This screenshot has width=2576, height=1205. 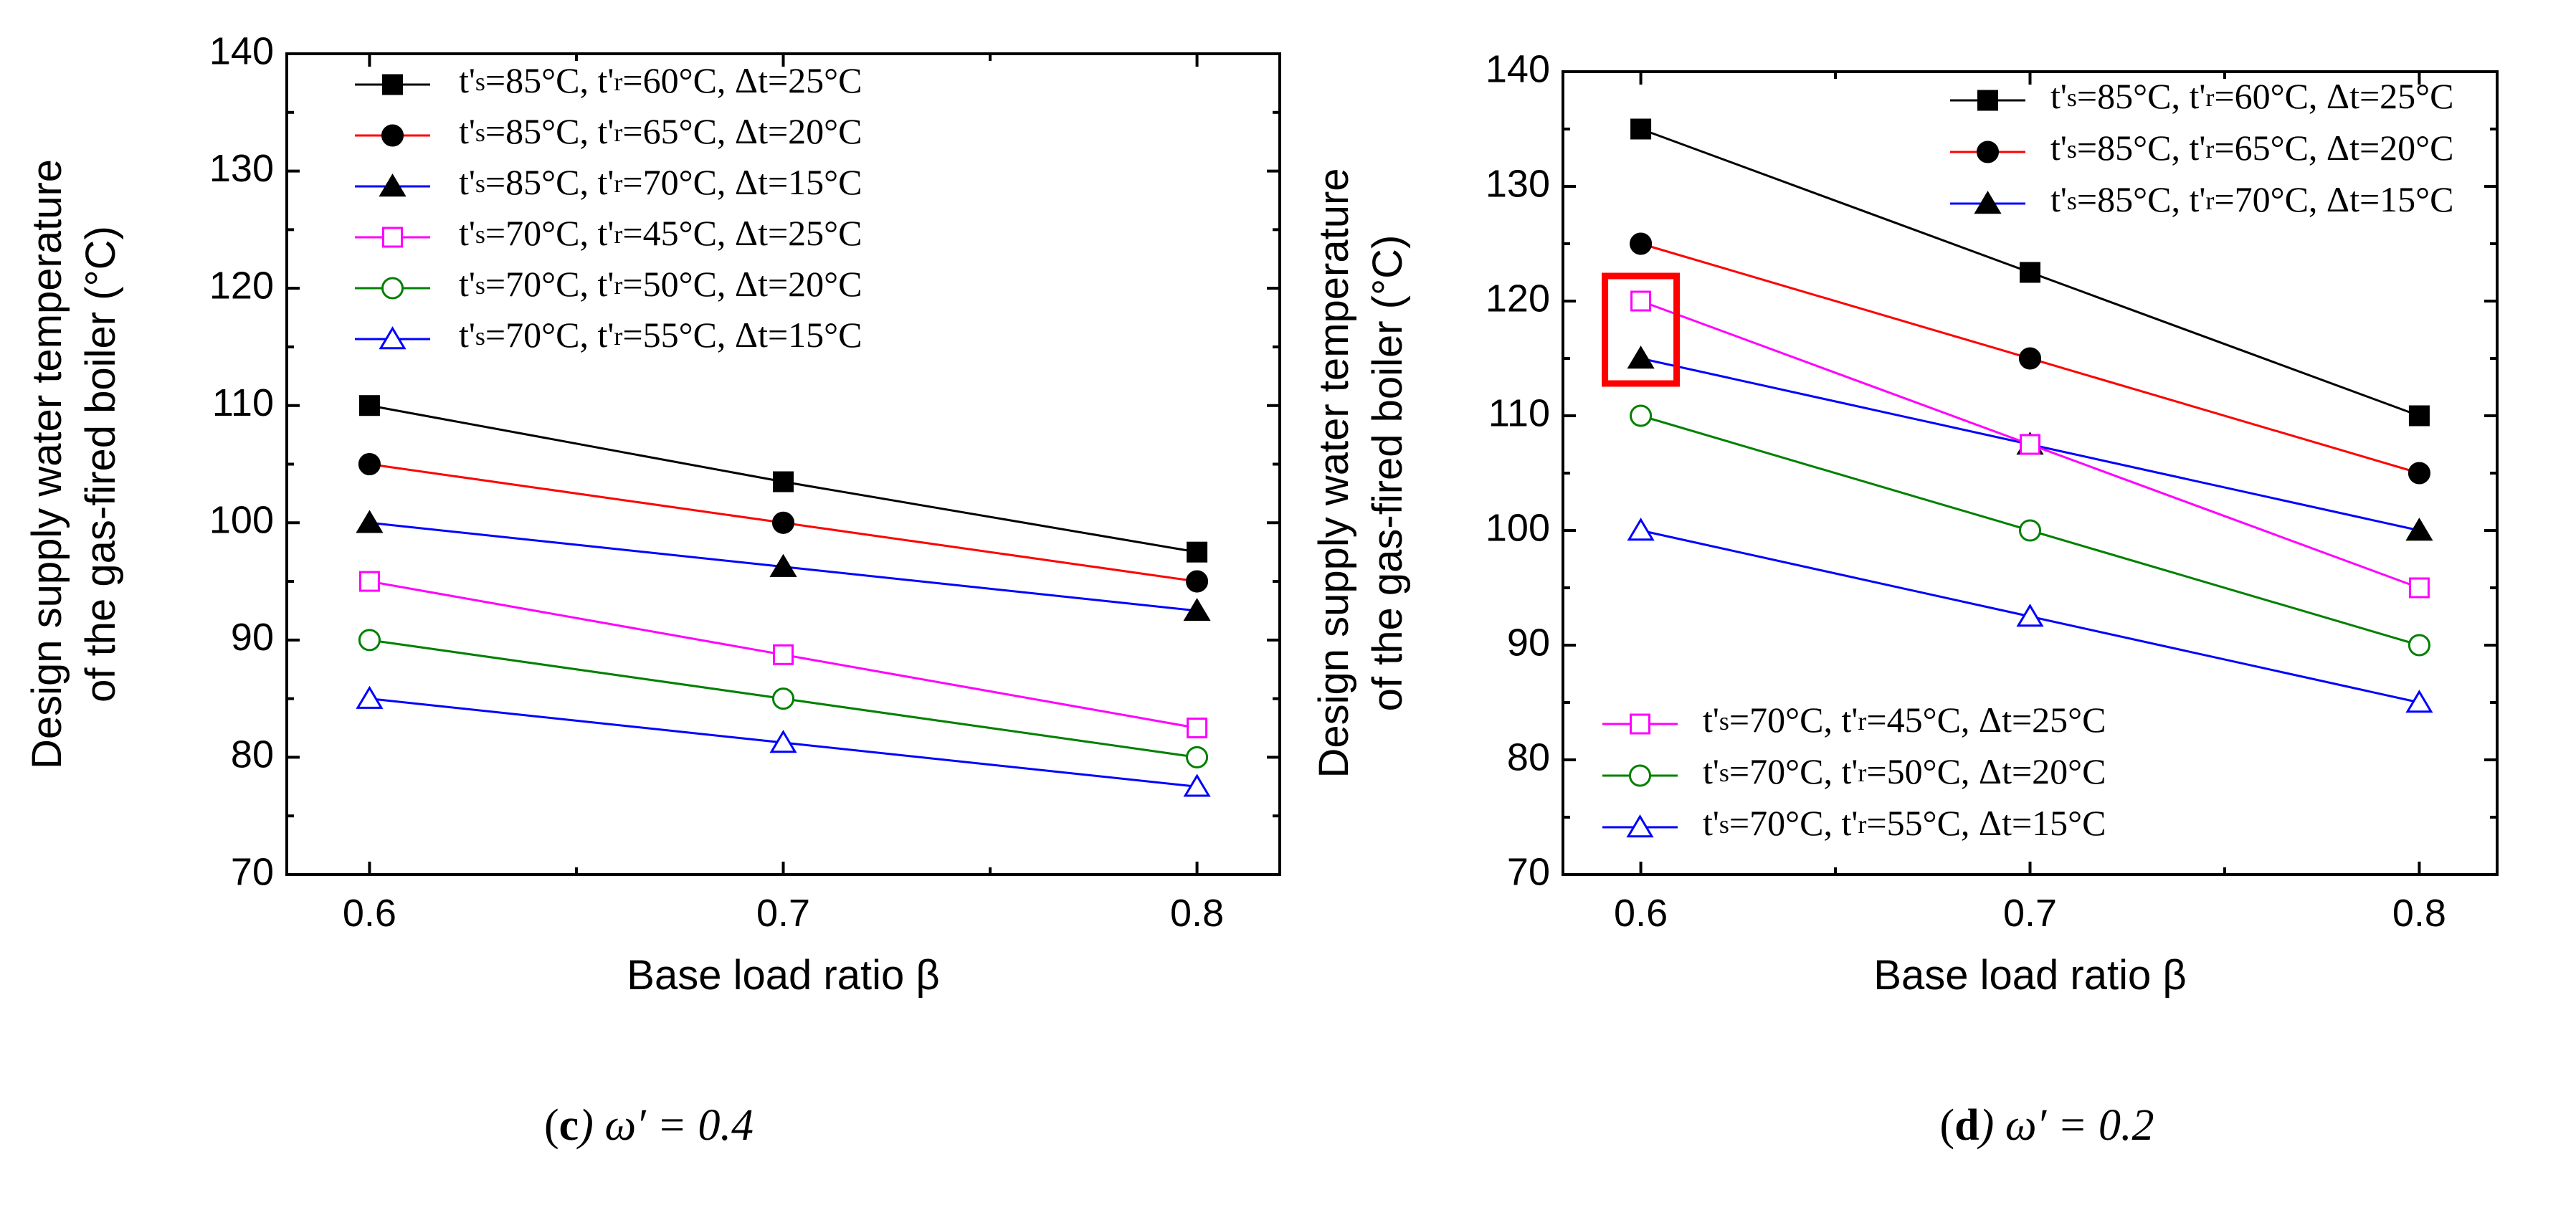 I want to click on legend-label: t's=85°C, t'r=65°C, Δt=20°C, so click(x=2252, y=148).